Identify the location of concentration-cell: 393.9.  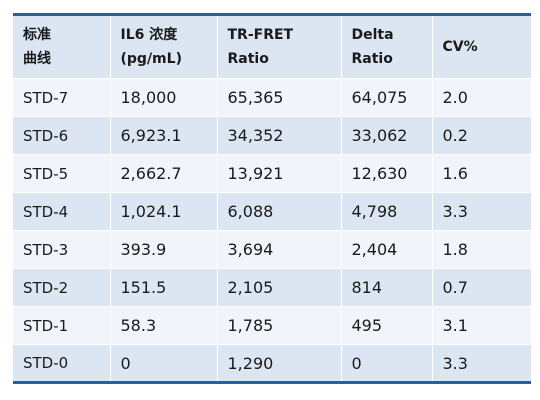
(163, 249).